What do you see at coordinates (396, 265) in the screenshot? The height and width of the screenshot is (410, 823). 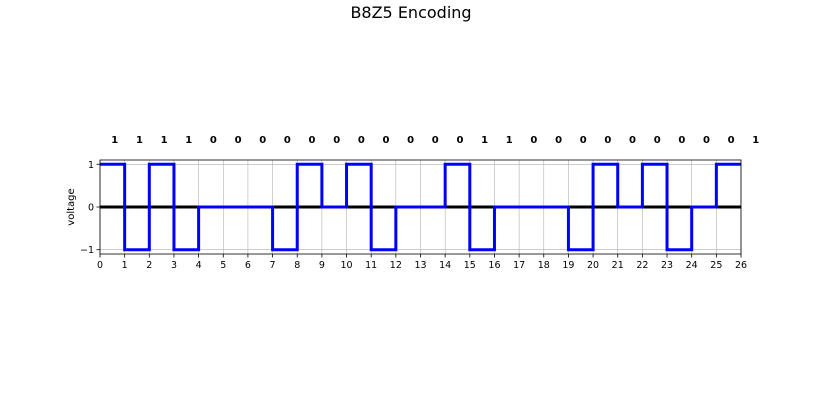 I see `x-tick-label: 12` at bounding box center [396, 265].